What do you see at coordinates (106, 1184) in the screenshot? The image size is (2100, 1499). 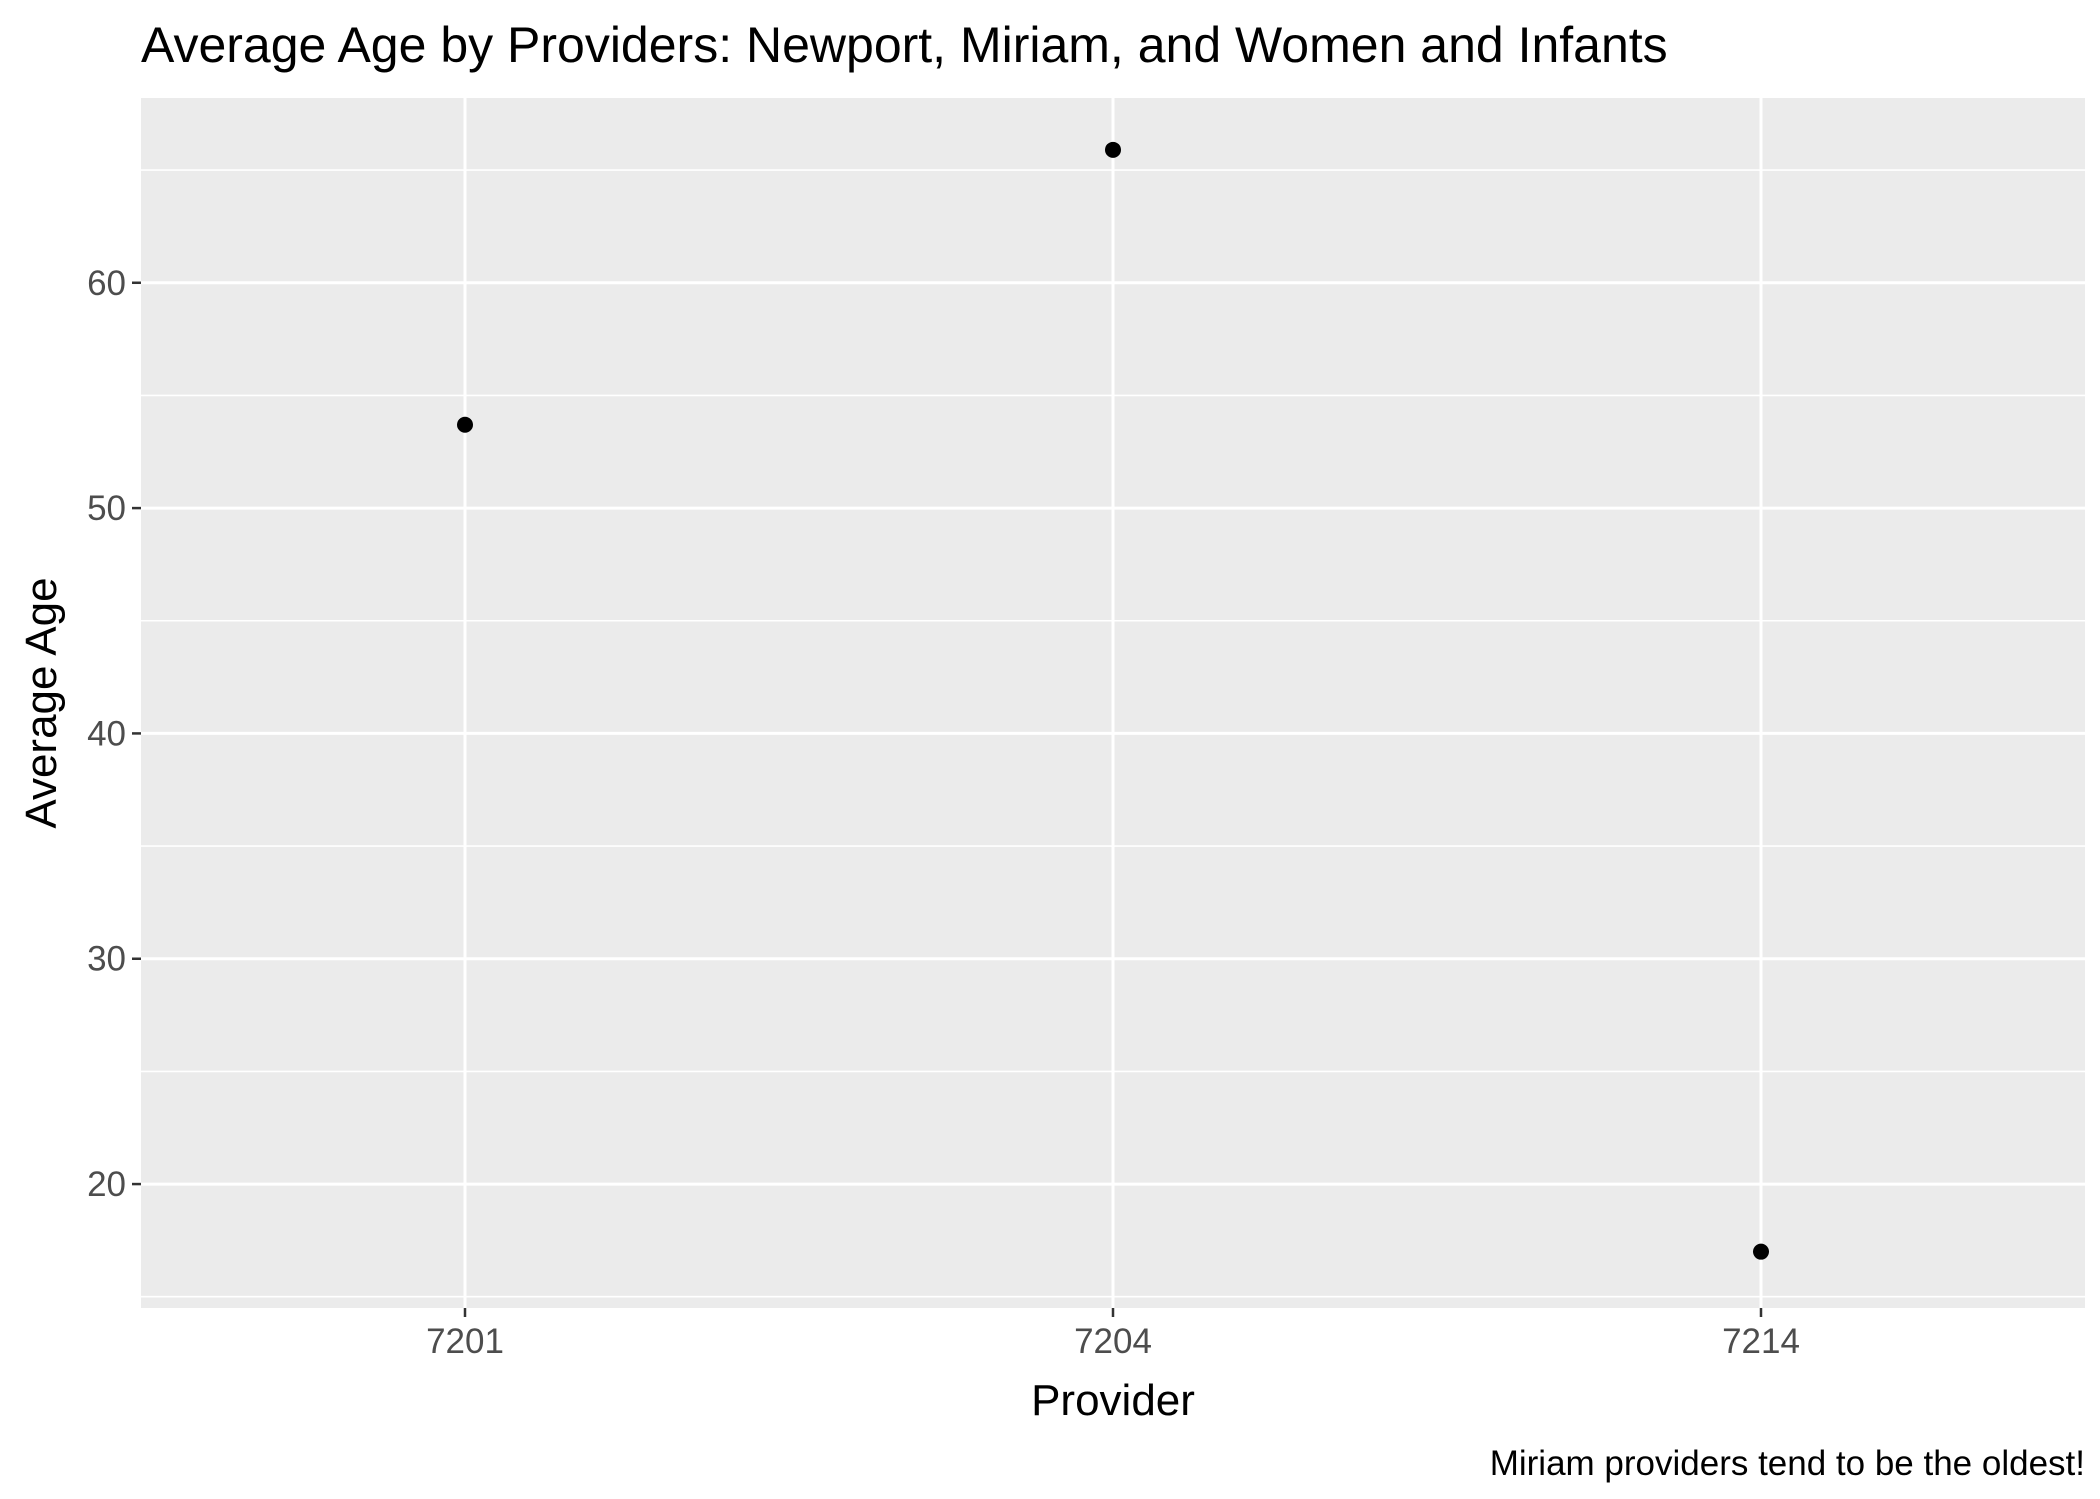 I see `y-tick-label: 20` at bounding box center [106, 1184].